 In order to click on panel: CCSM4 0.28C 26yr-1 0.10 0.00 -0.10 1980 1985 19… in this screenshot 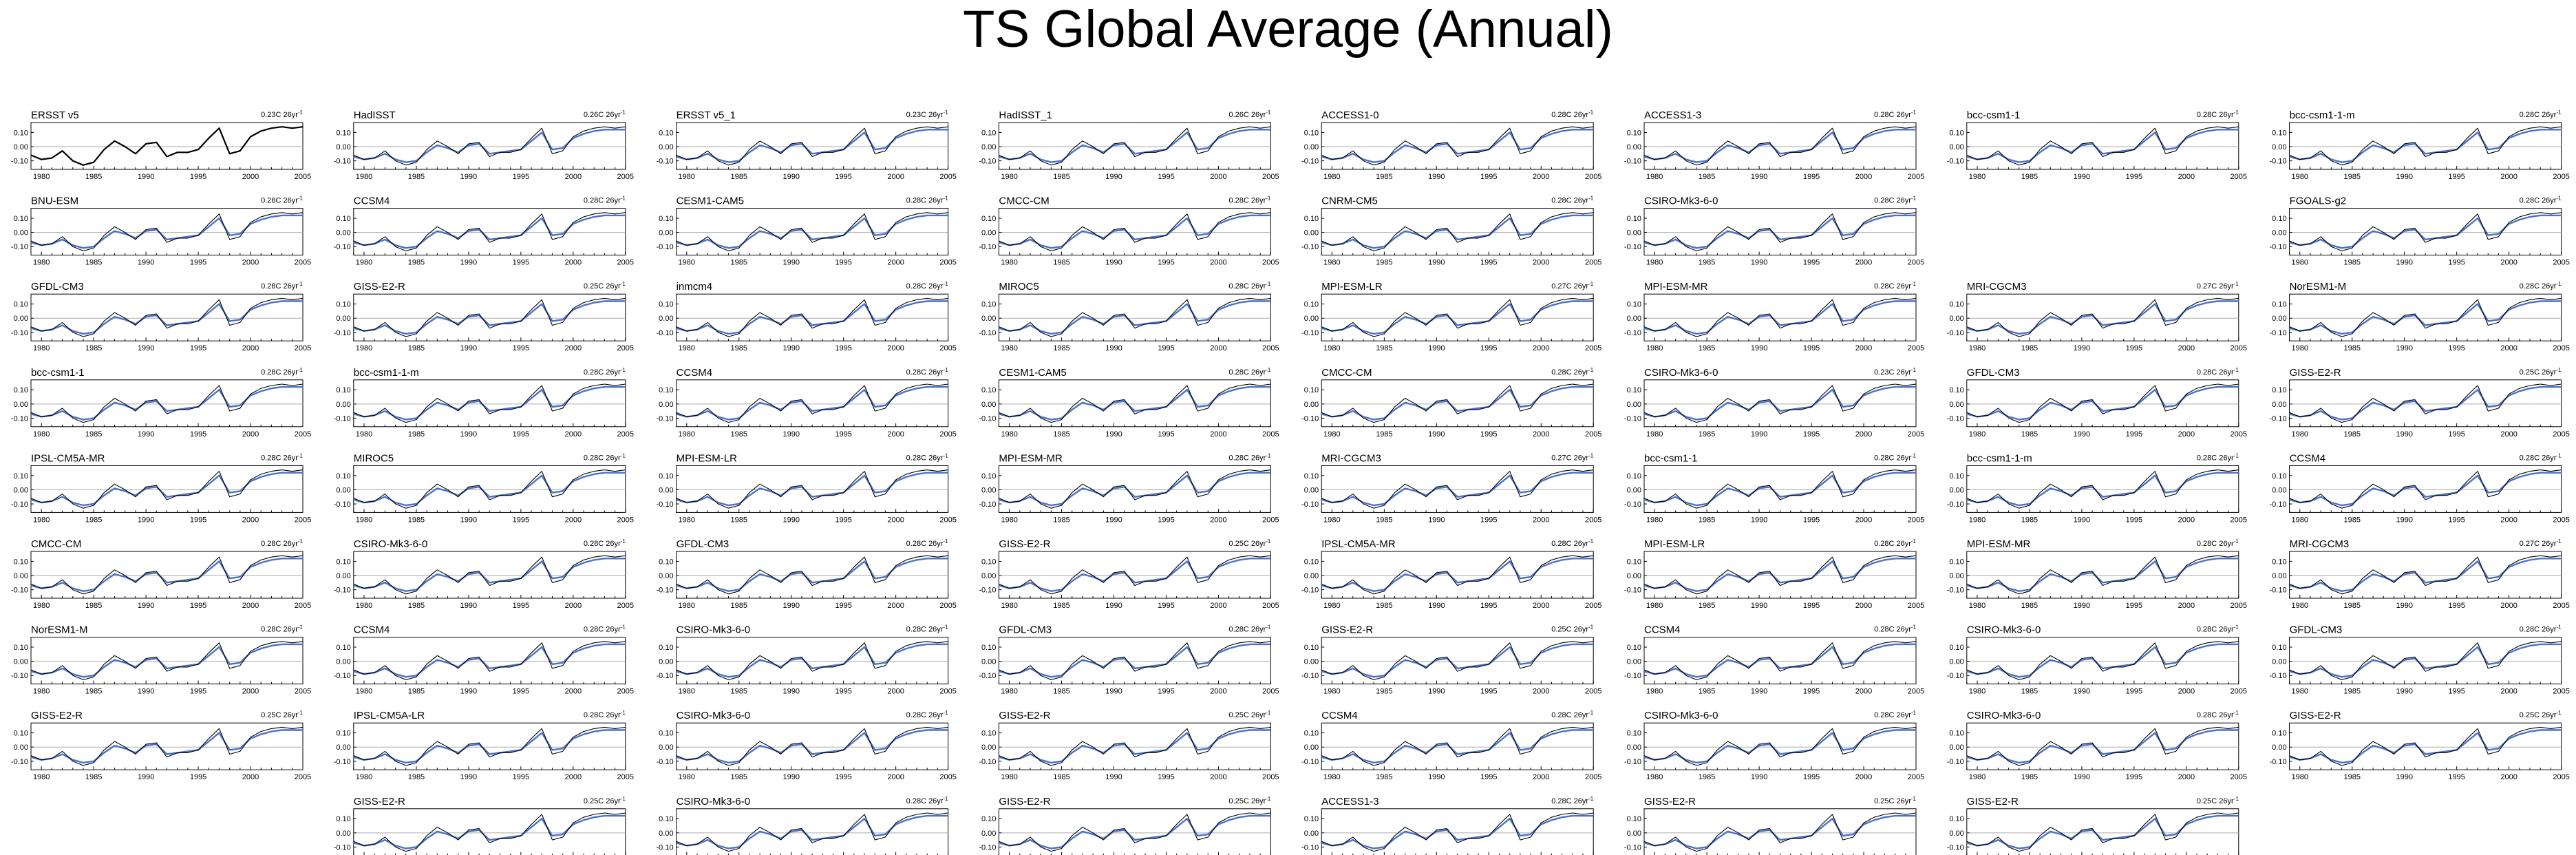, I will do `click(484, 231)`.